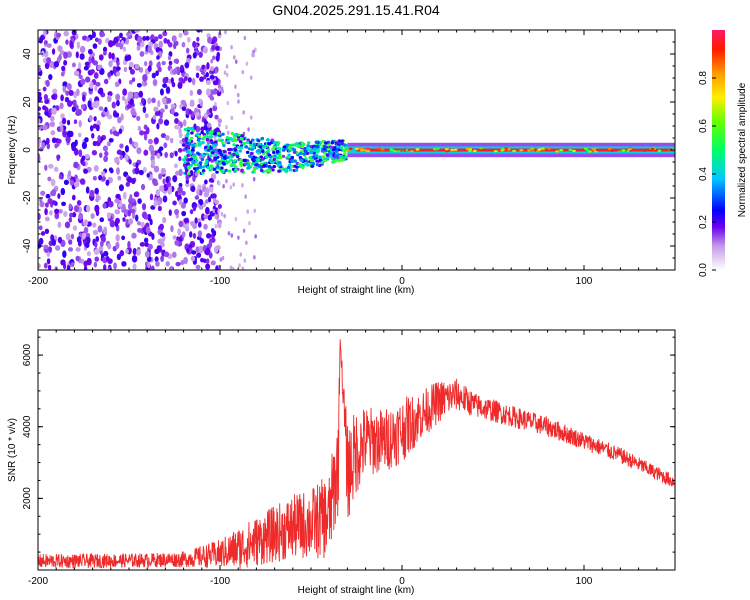  Describe the element at coordinates (584, 281) in the screenshot. I see `x-tick-label: 100` at that location.